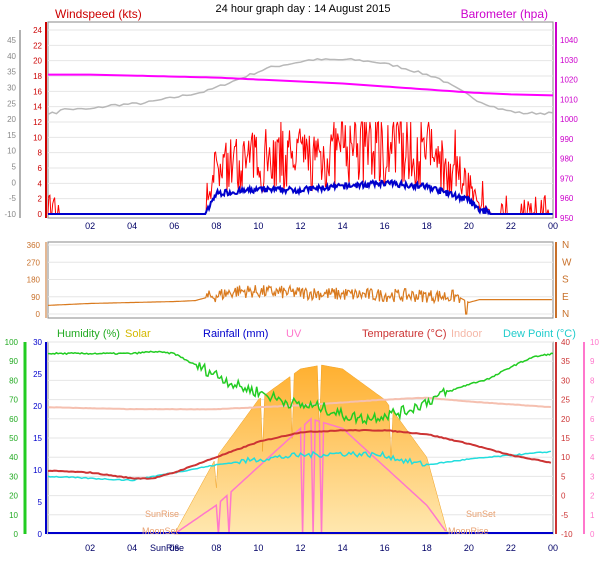 The width and height of the screenshot is (608, 561). I want to click on outer-tick: 0, so click(14, 182).